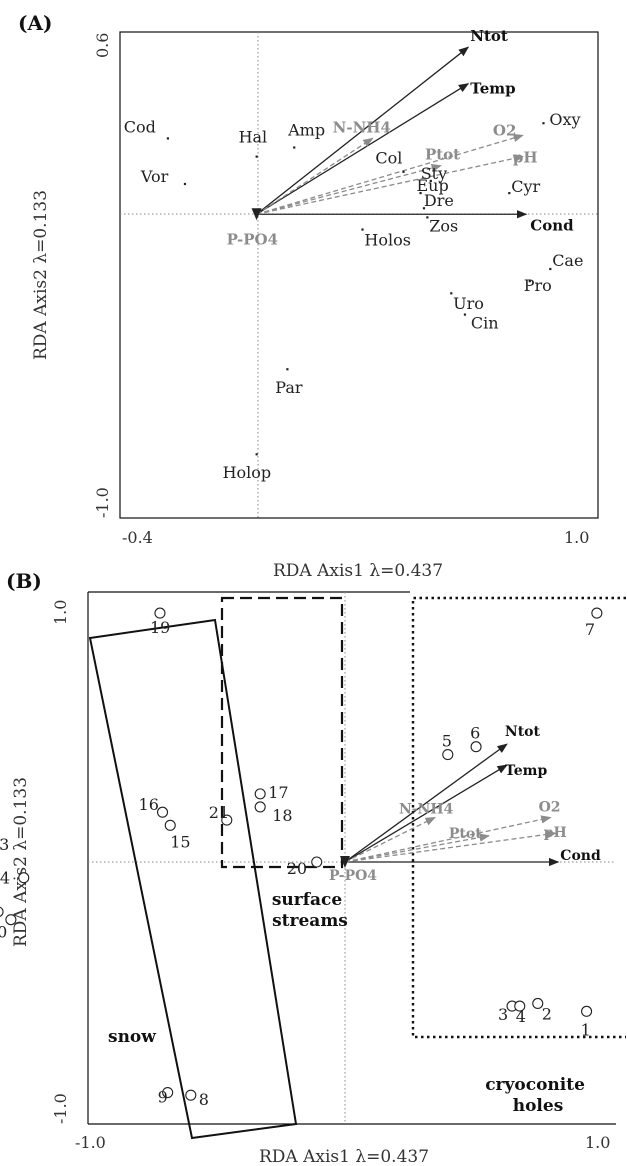  I want to click on vector-arrow-n-nh4, so click(315, 176).